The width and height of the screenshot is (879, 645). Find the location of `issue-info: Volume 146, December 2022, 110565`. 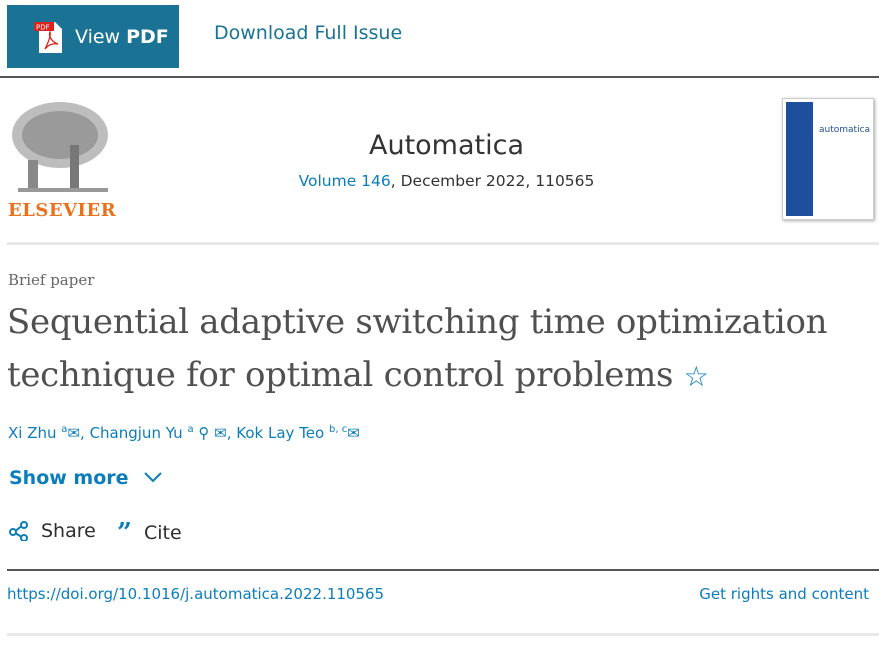

issue-info: Volume 146, December 2022, 110565 is located at coordinates (439, 181).